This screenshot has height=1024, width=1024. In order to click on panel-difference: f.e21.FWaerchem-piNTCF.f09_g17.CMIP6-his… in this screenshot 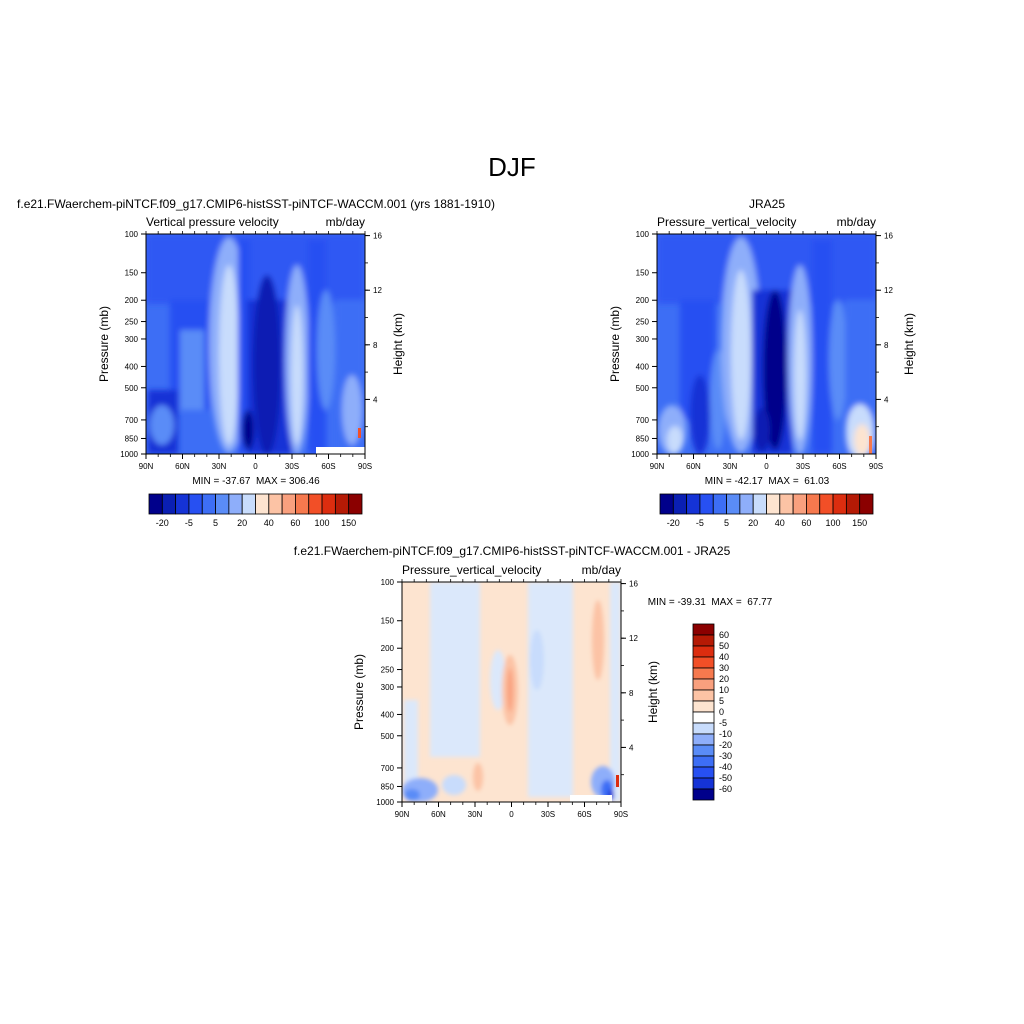, I will do `click(533, 681)`.